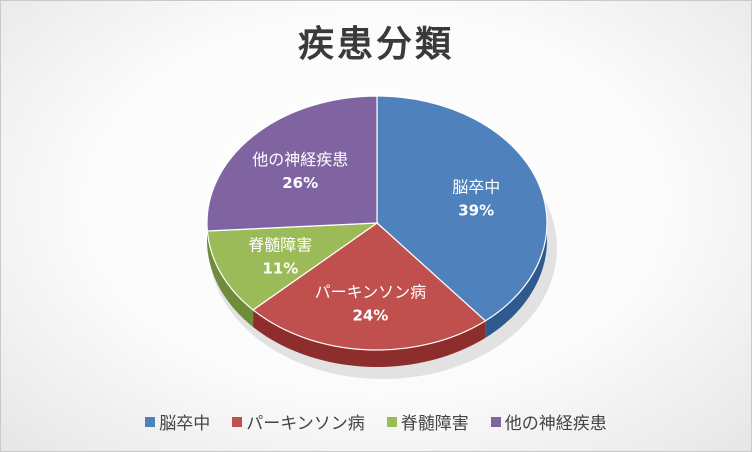  I want to click on data-label-value-2: 24%, so click(370, 316).